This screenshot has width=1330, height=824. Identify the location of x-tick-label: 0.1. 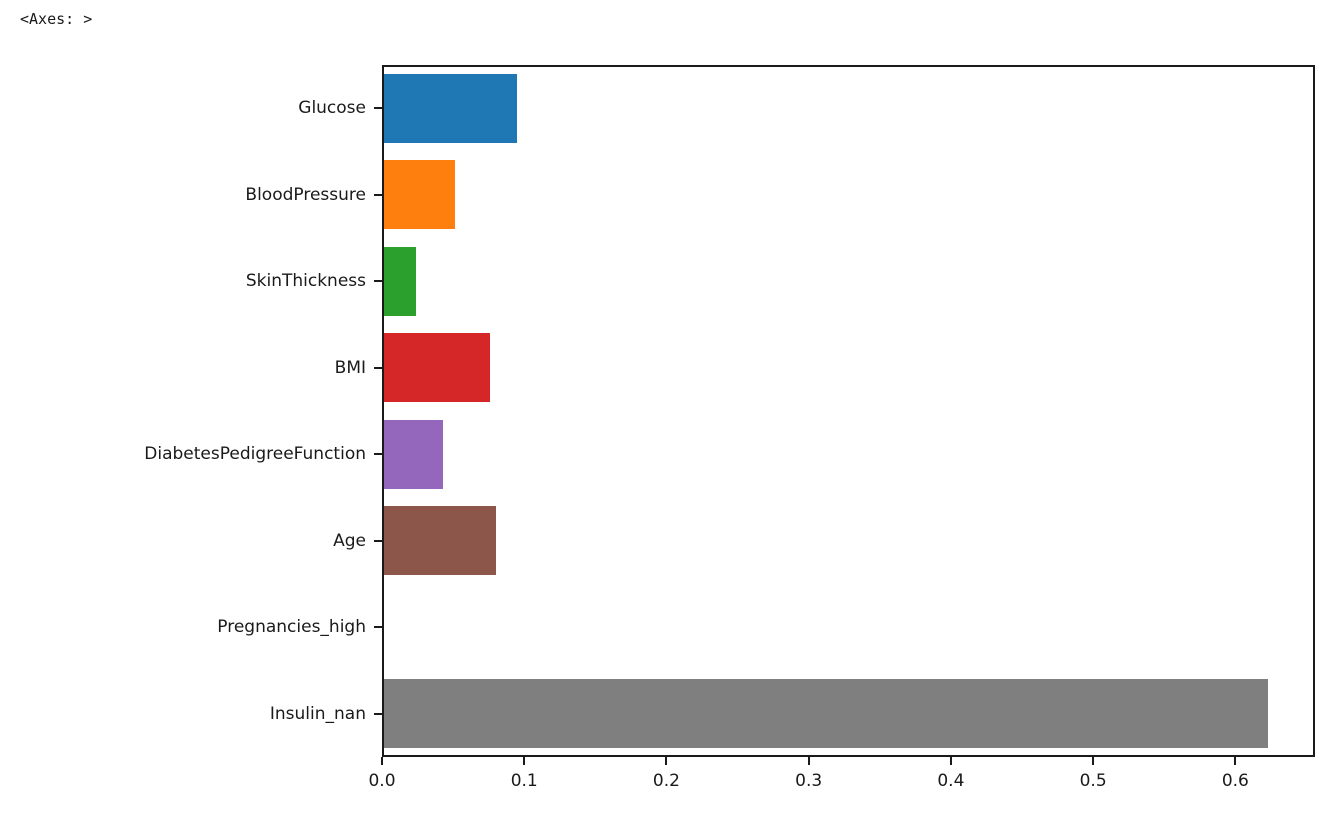
(524, 781).